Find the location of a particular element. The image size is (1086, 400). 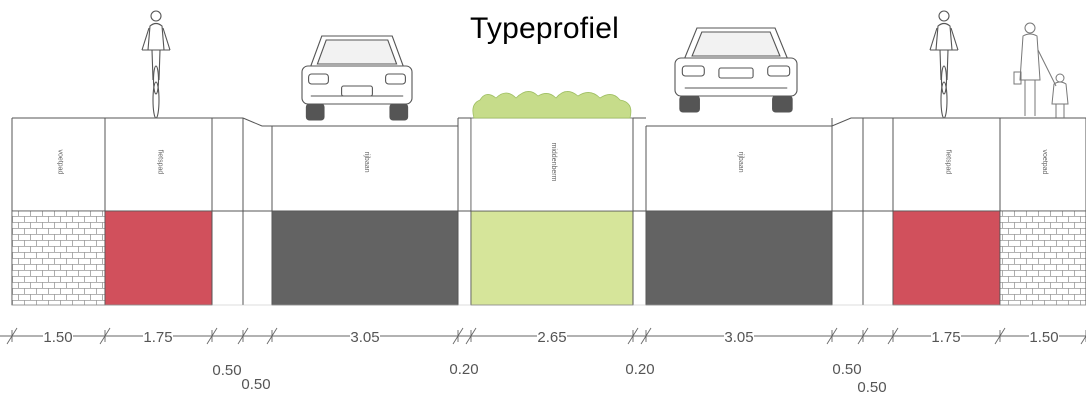

pedestrian-family-icon is located at coordinates (1041, 70).